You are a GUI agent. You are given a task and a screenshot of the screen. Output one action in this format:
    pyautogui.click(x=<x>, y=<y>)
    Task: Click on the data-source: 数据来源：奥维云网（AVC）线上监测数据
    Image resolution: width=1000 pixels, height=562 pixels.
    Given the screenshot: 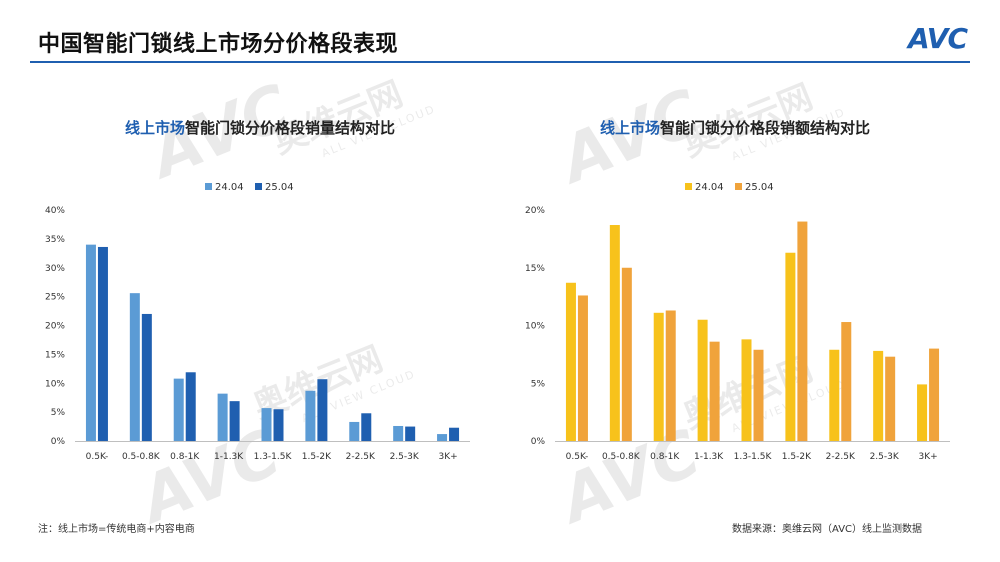 What is the action you would take?
    pyautogui.click(x=827, y=529)
    